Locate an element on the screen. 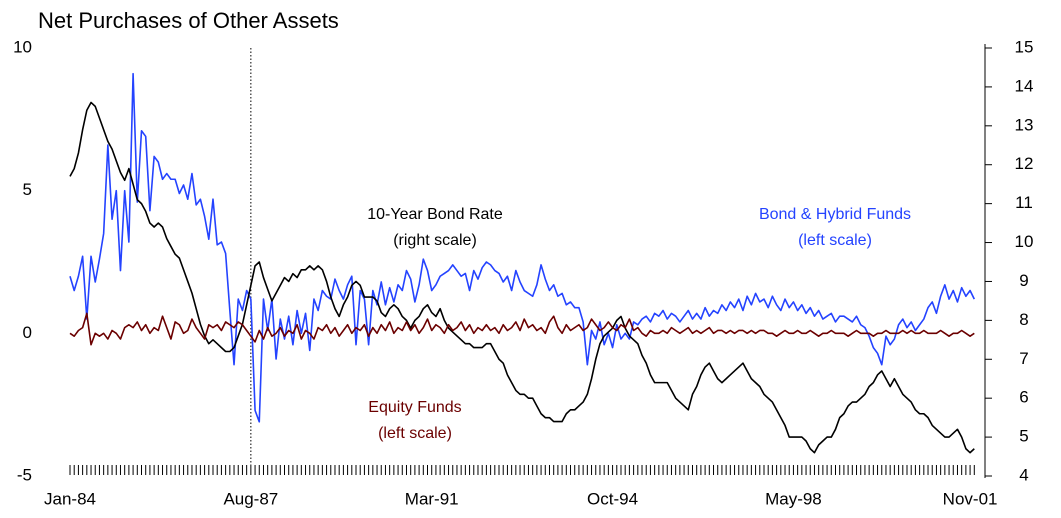 This screenshot has width=1061, height=518. y2-tick-label: 4 is located at coordinates (1023, 474).